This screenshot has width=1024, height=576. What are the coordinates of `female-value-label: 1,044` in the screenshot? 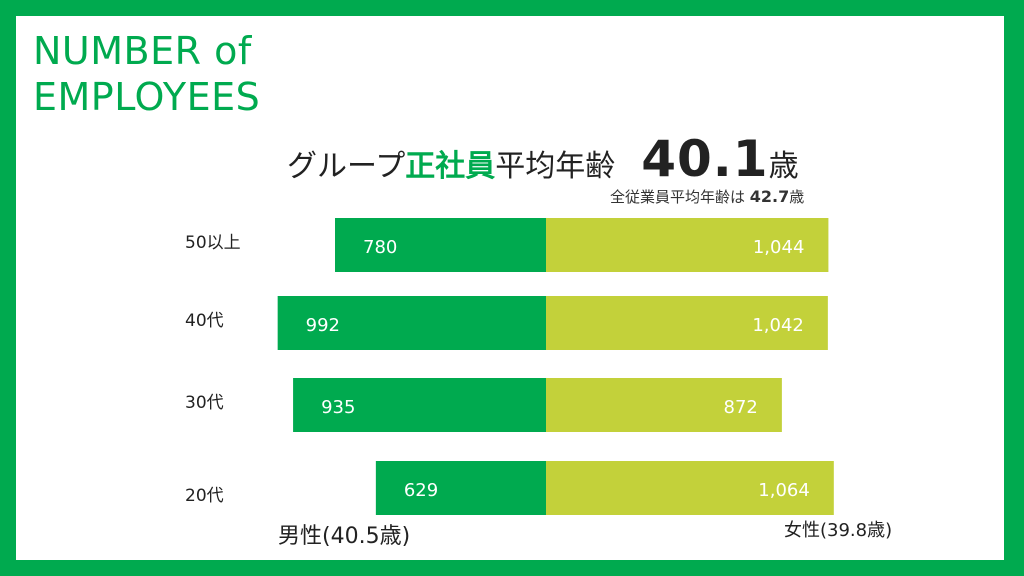 It's located at (779, 247).